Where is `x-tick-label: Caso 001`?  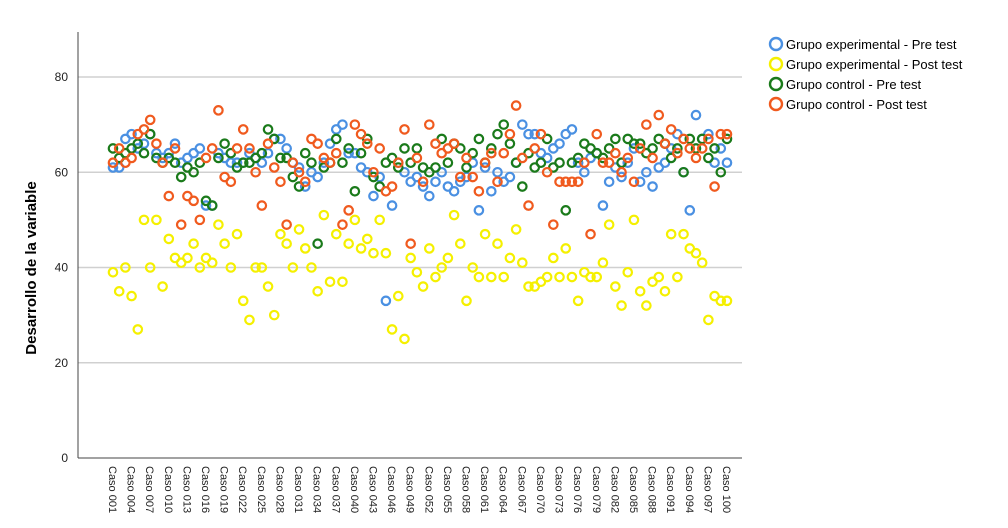 x-tick-label: Caso 001 is located at coordinates (112, 489).